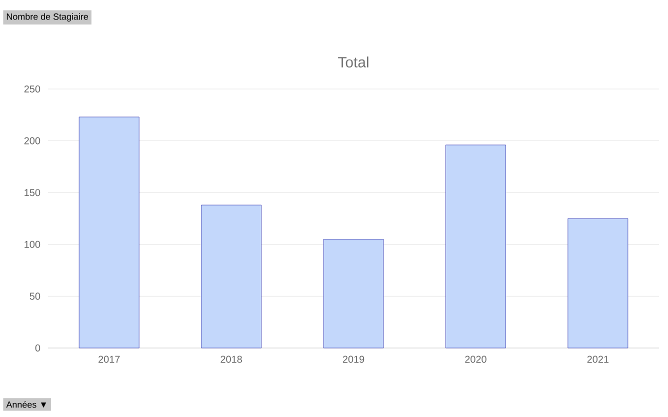 The height and width of the screenshot is (417, 668). What do you see at coordinates (32, 140) in the screenshot?
I see `y-tick-label: 200` at bounding box center [32, 140].